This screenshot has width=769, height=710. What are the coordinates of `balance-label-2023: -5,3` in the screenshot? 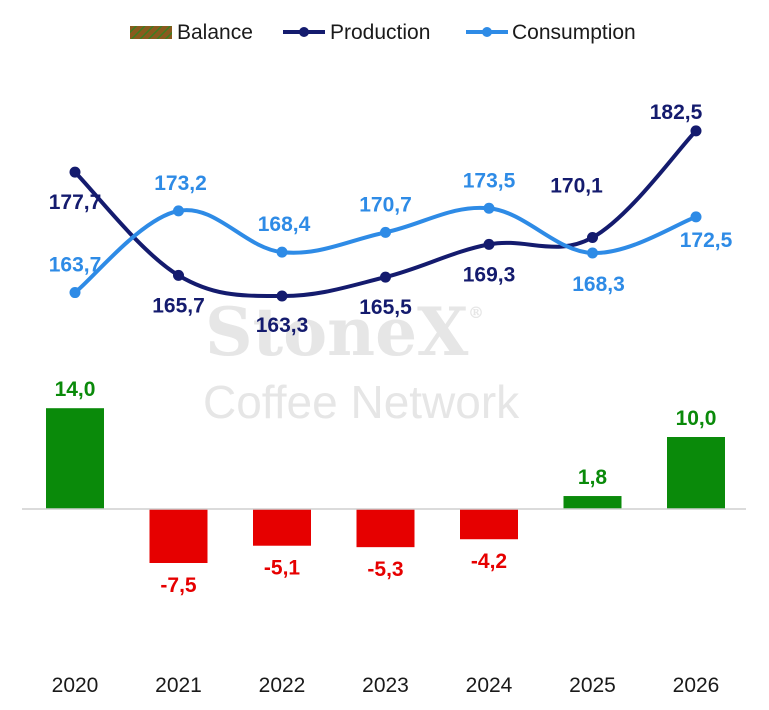 It's located at (385, 569).